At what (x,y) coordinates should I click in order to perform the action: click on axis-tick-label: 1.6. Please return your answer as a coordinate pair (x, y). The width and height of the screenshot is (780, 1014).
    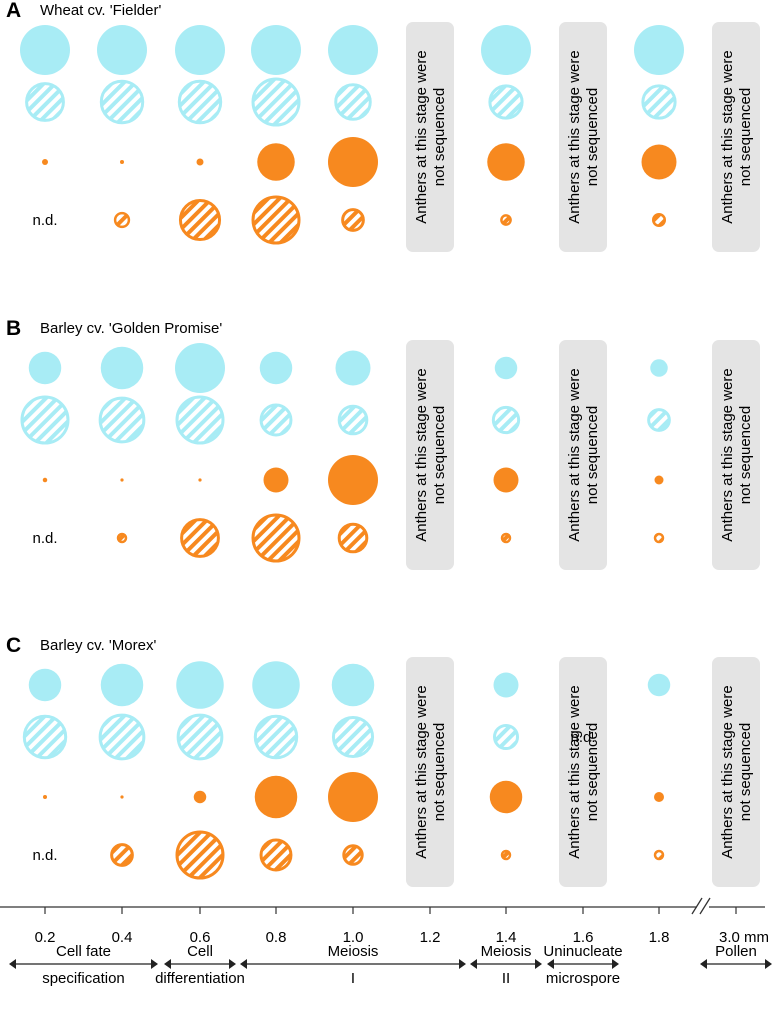
    Looking at the image, I should click on (583, 937).